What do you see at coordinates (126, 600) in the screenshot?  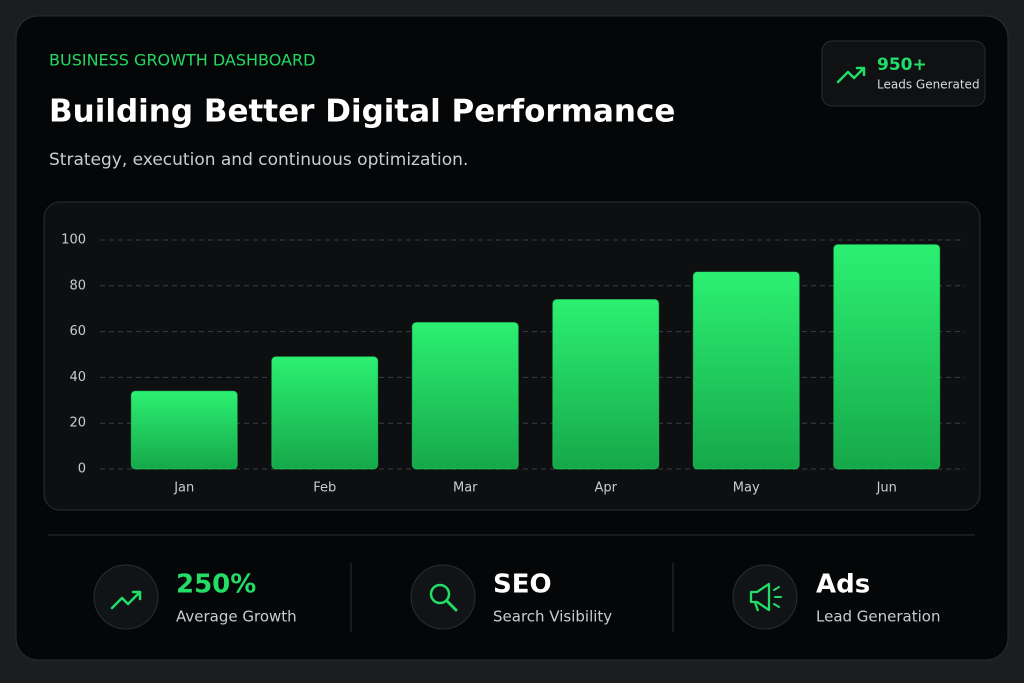 I see `growth-icon` at bounding box center [126, 600].